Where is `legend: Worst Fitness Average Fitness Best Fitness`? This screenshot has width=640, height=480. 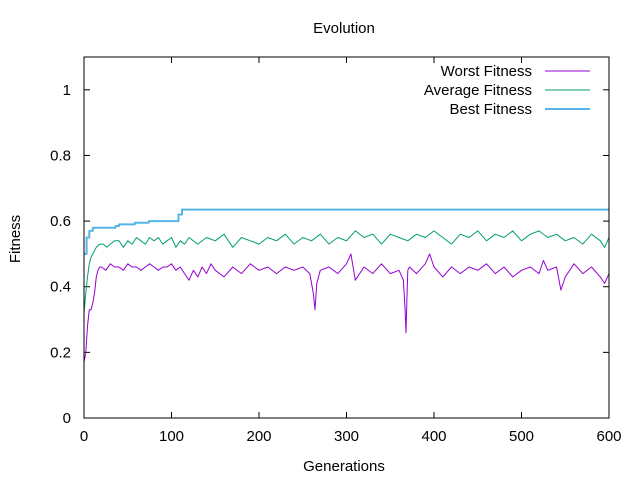
legend: Worst Fitness Average Fitness Best Fitness is located at coordinates (507, 90).